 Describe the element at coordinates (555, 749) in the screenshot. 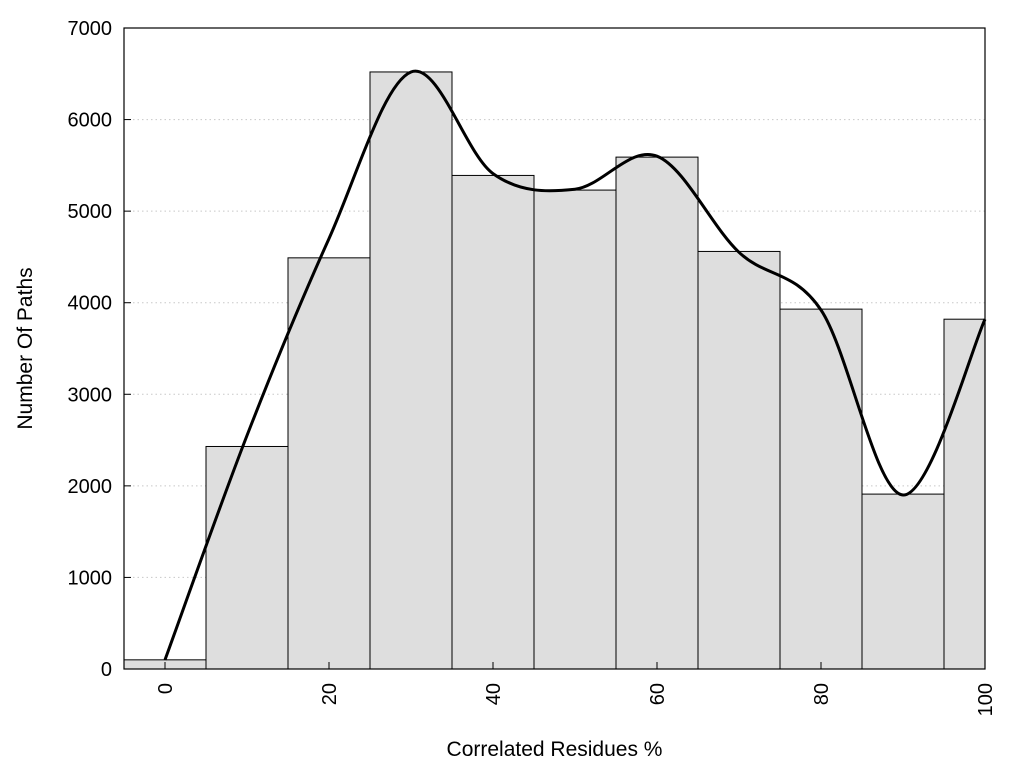

I see `x-axis-title: Correlated Residues %` at that location.